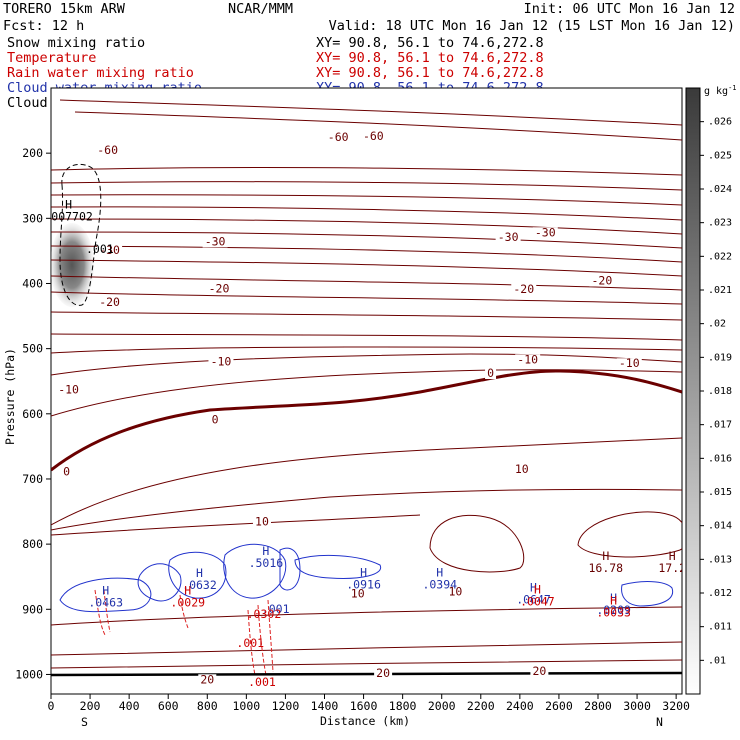  Describe the element at coordinates (629, 9) in the screenshot. I see `init-time: Init: 06 UTC Mon 16 Jan 12` at that location.